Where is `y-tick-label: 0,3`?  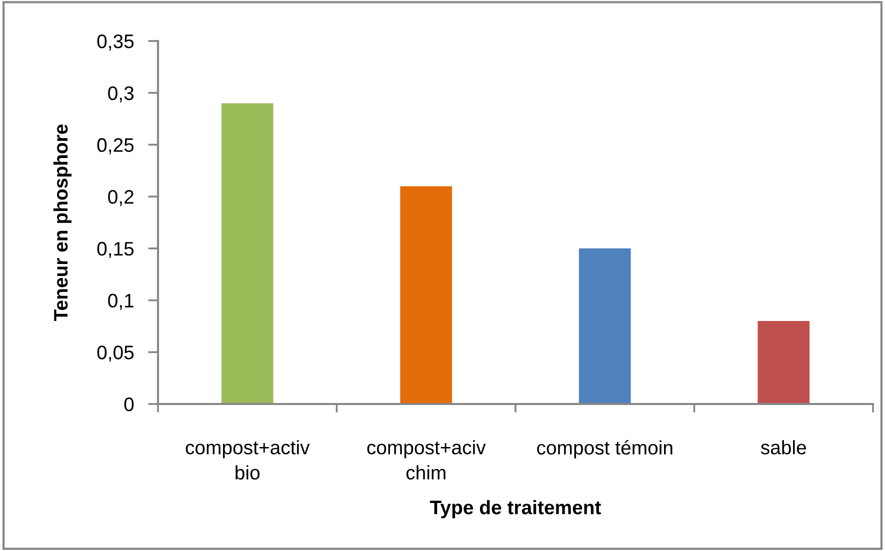
y-tick-label: 0,3 is located at coordinates (121, 94).